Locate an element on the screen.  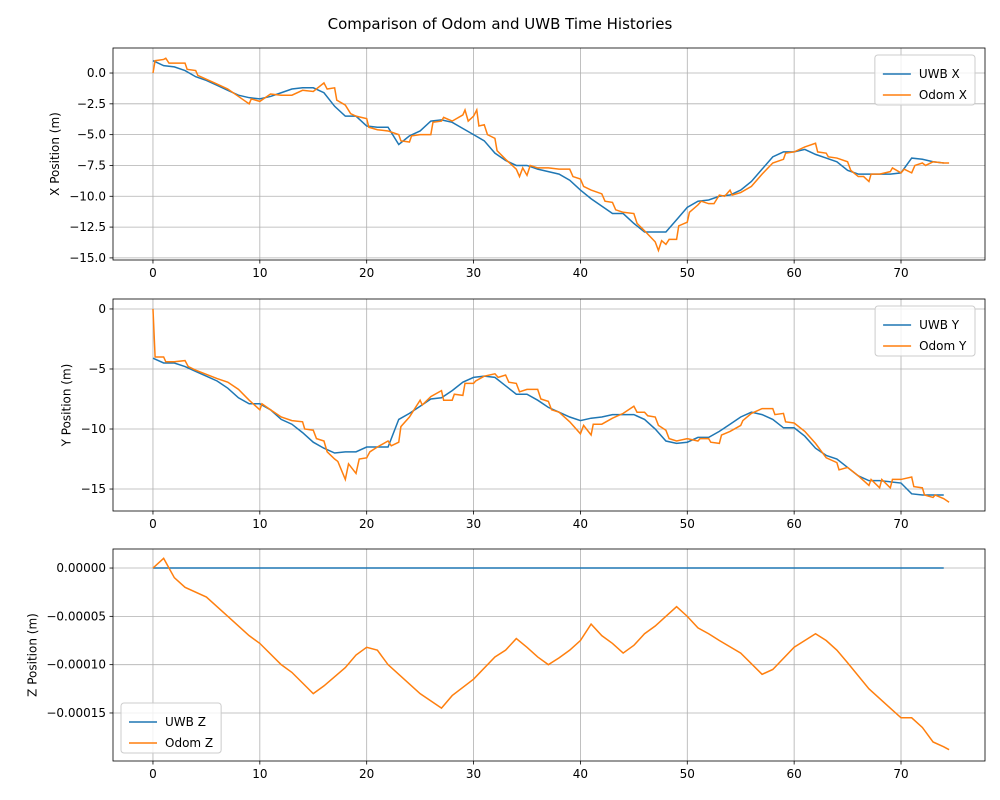
legend-label: UWB X is located at coordinates (939, 74).